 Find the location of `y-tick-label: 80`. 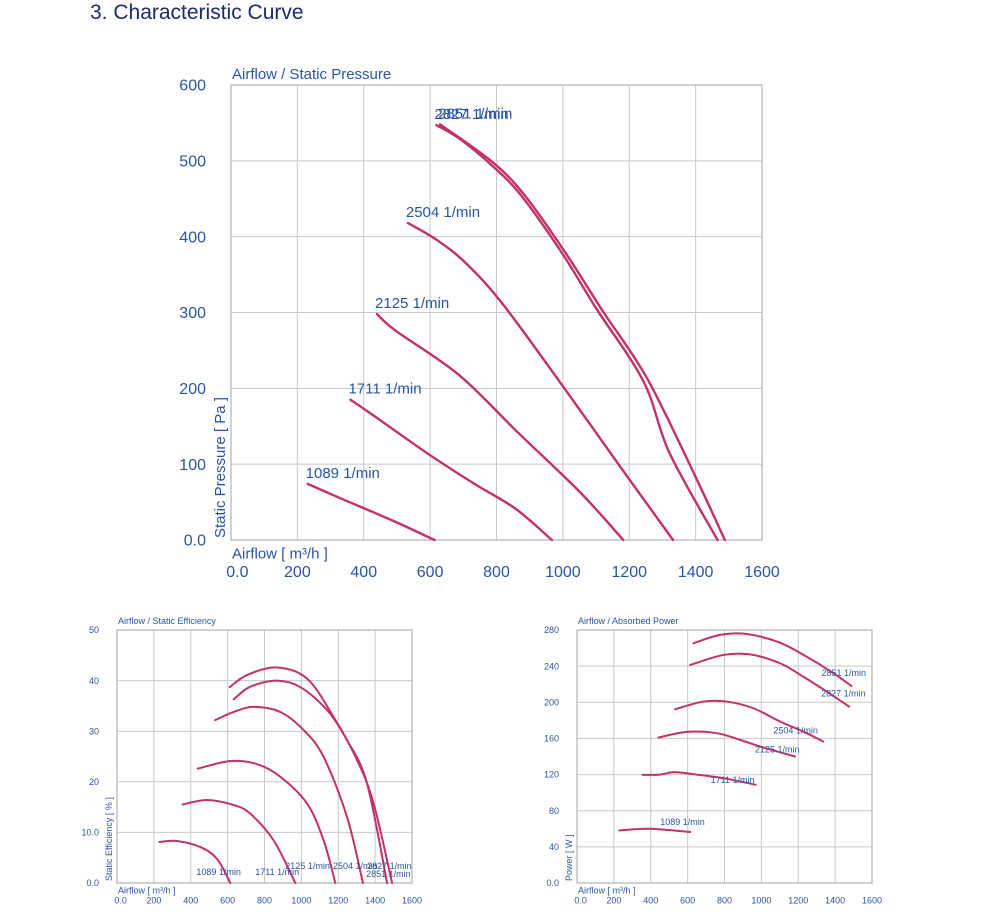

y-tick-label: 80 is located at coordinates (554, 811).